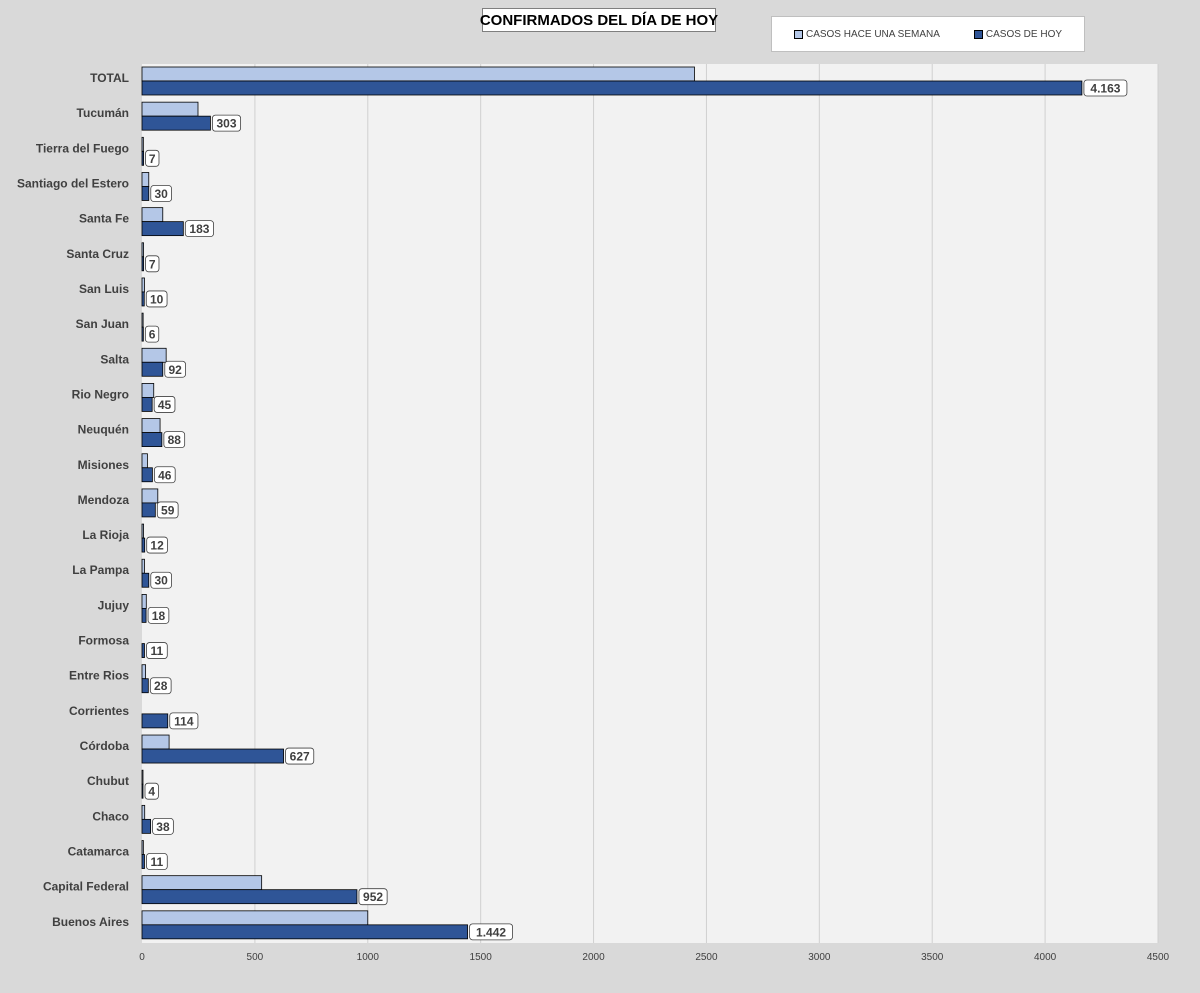 This screenshot has height=993, width=1200. What do you see at coordinates (86, 887) in the screenshot?
I see `category-label: Capital Federal` at bounding box center [86, 887].